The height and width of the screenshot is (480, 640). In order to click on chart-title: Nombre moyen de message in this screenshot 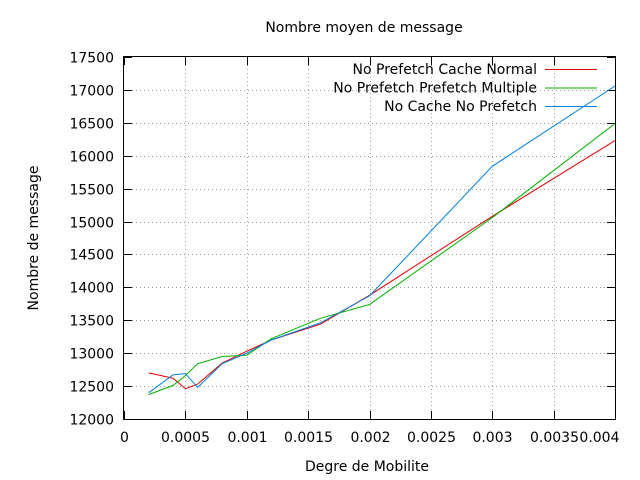, I will do `click(363, 28)`.